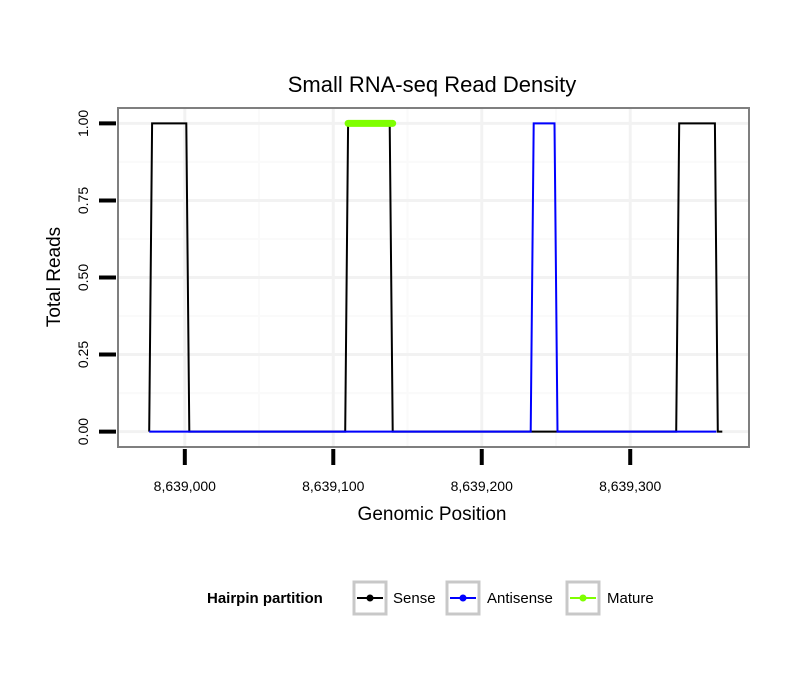 Image resolution: width=810 pixels, height=690 pixels. I want to click on legend-key-box, so click(583, 598).